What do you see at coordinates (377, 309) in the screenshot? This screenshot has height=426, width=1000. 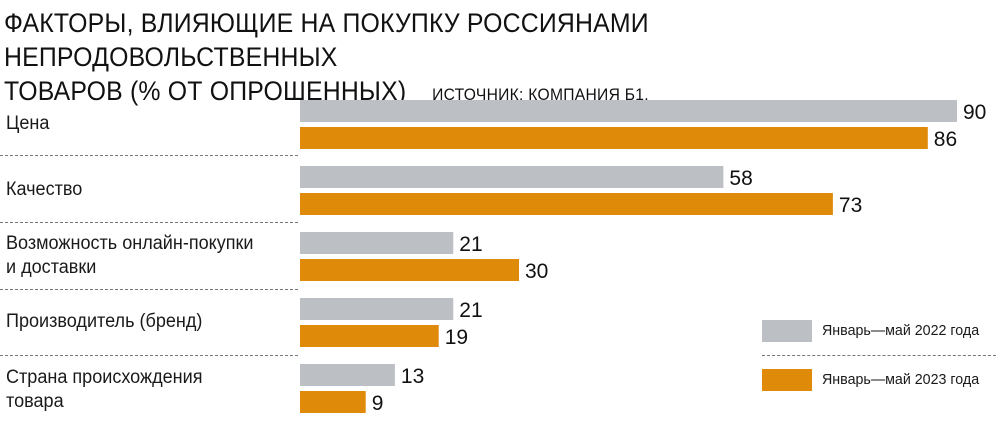 I see `bar-brand-2022` at bounding box center [377, 309].